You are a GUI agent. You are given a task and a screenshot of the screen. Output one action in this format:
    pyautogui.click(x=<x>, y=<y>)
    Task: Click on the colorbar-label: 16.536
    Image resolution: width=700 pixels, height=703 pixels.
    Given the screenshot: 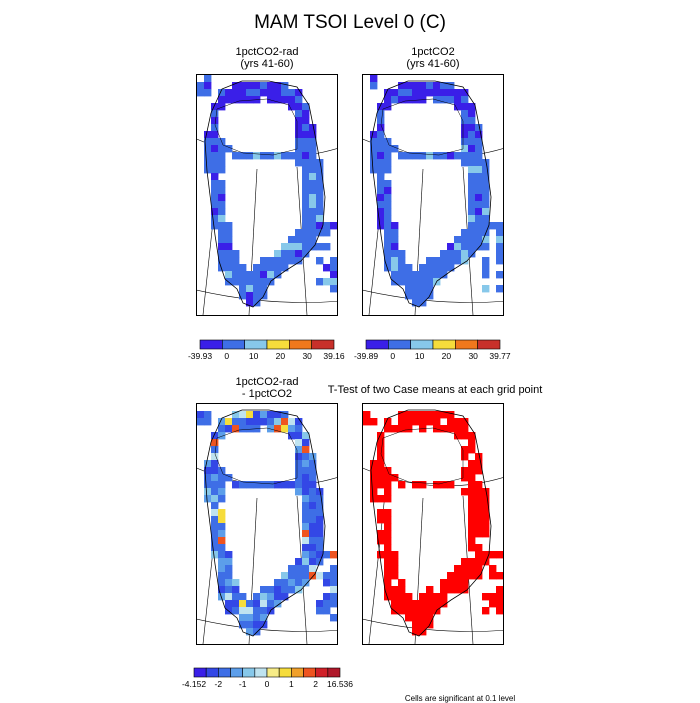 What is the action you would take?
    pyautogui.click(x=340, y=684)
    